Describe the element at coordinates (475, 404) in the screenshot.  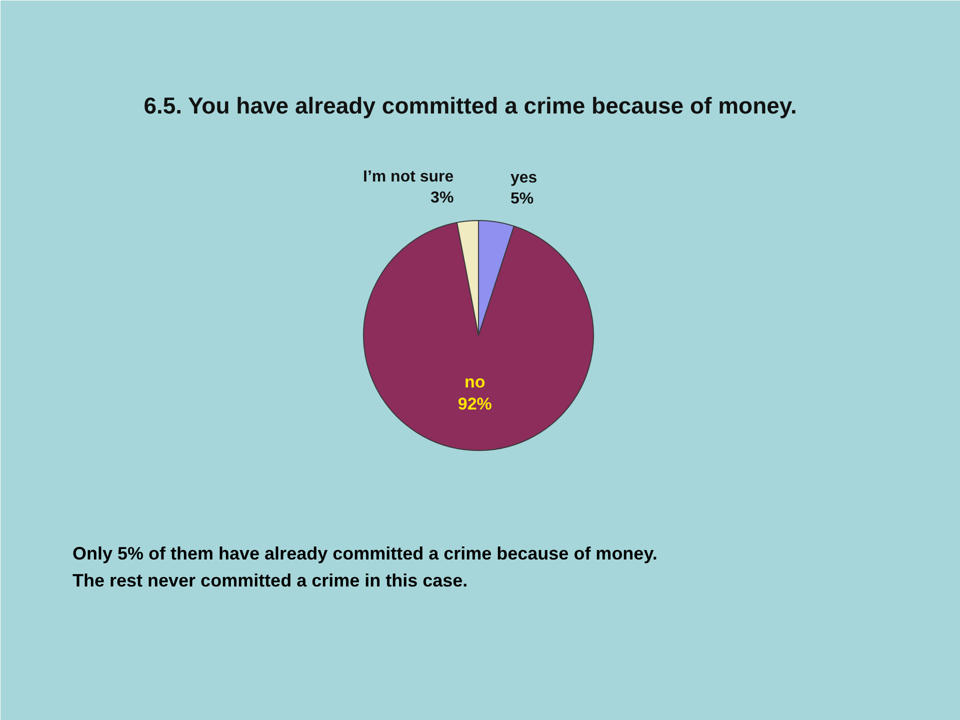
I see `data-label: 92%` at that location.